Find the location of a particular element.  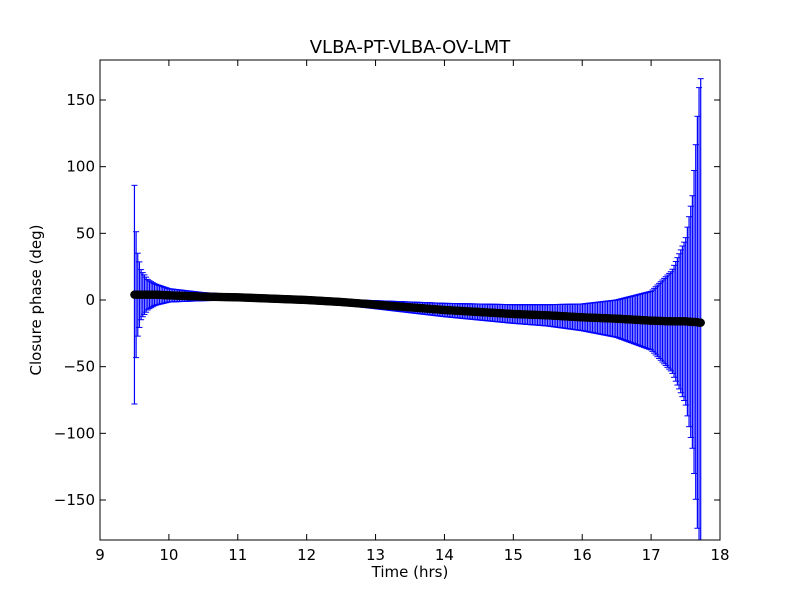

y-tick-label: 150 is located at coordinates (80, 100).